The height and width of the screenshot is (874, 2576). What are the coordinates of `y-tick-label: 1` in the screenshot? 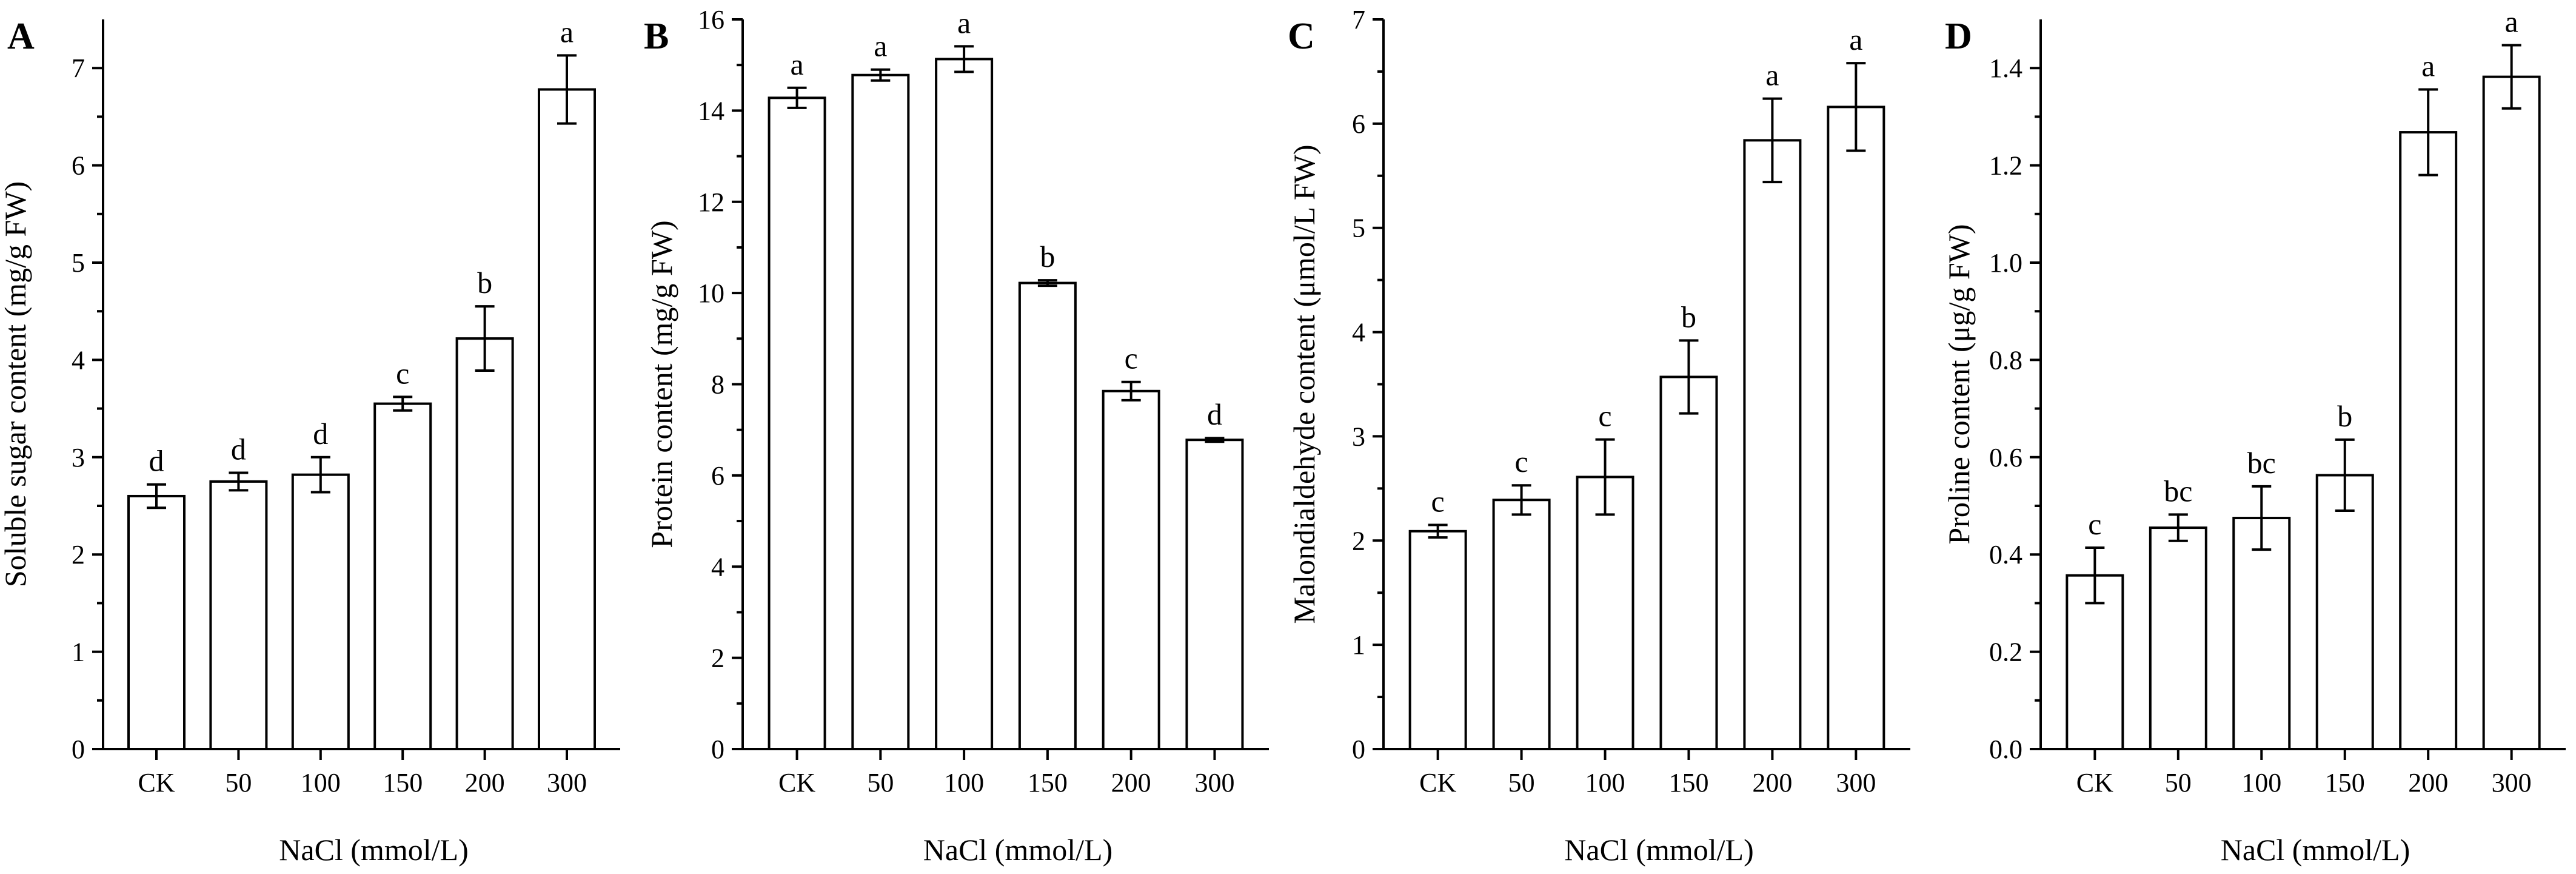 It's located at (1358, 645).